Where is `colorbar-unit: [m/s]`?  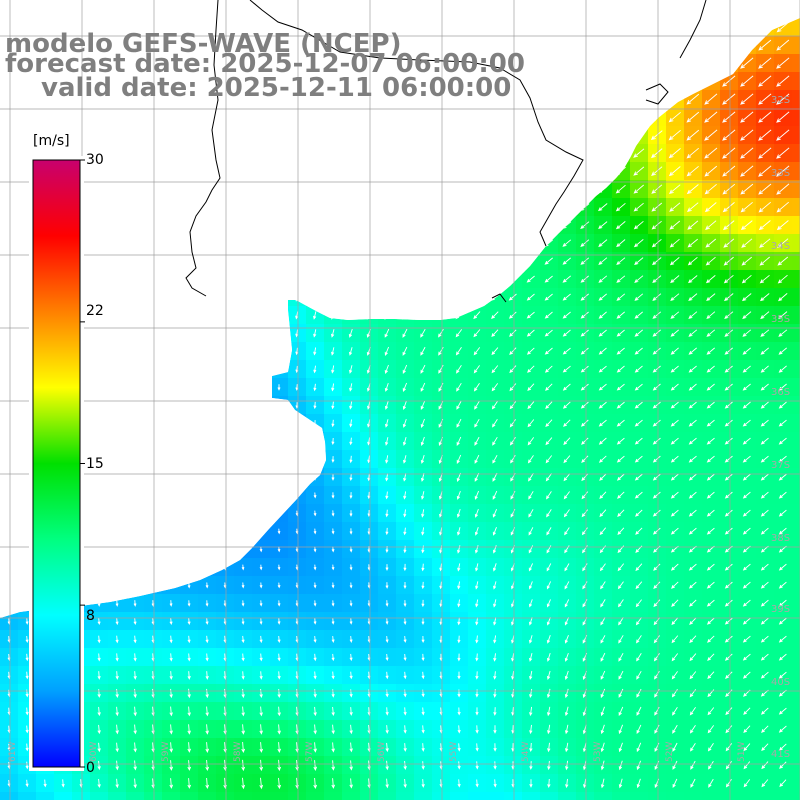
colorbar-unit: [m/s] is located at coordinates (51, 141).